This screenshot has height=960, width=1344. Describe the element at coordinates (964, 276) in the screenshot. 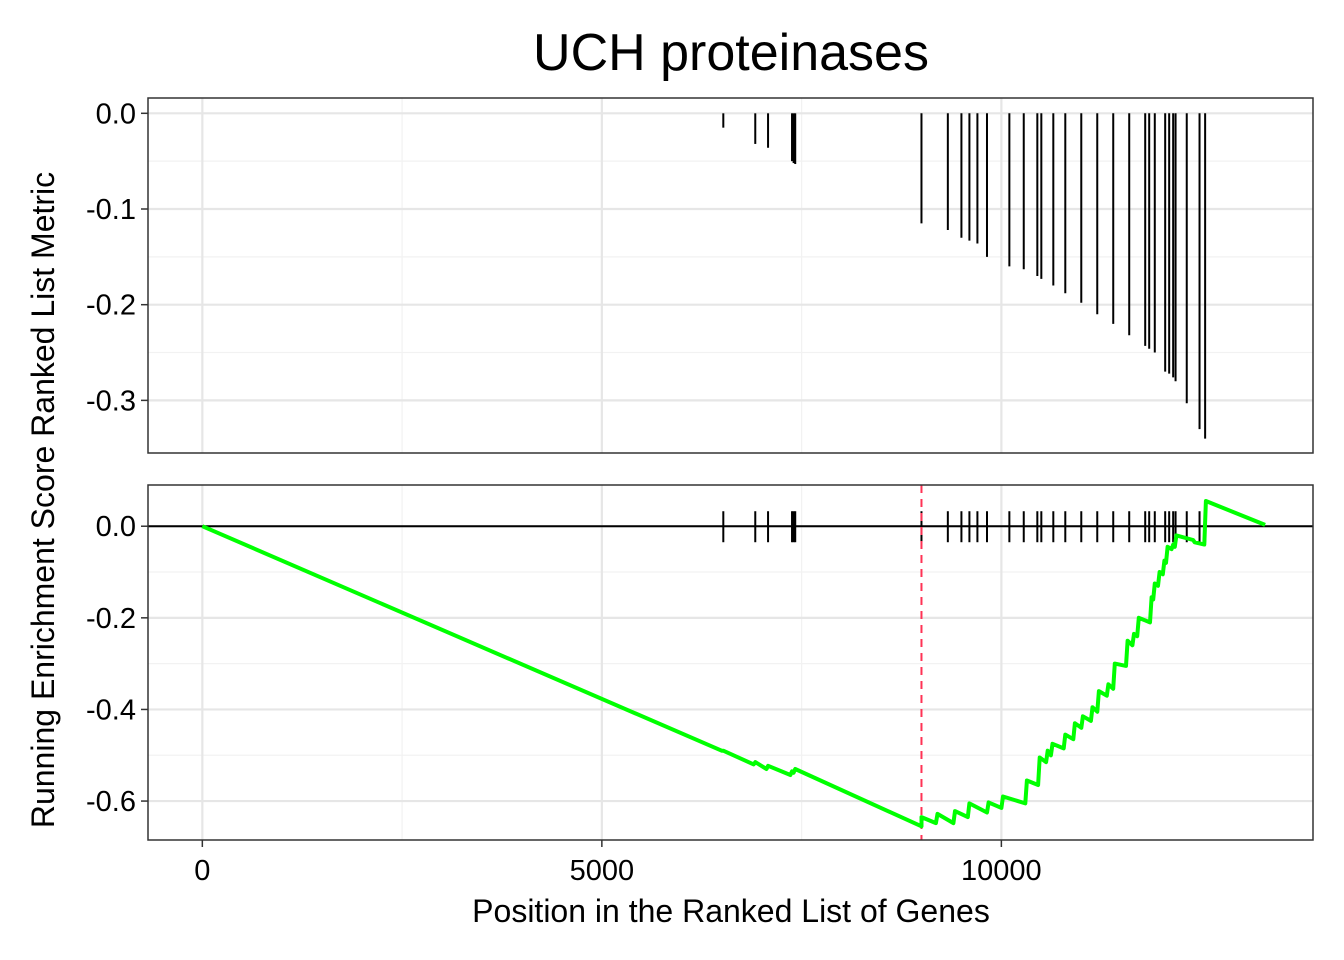

I see `metric-bars` at that location.